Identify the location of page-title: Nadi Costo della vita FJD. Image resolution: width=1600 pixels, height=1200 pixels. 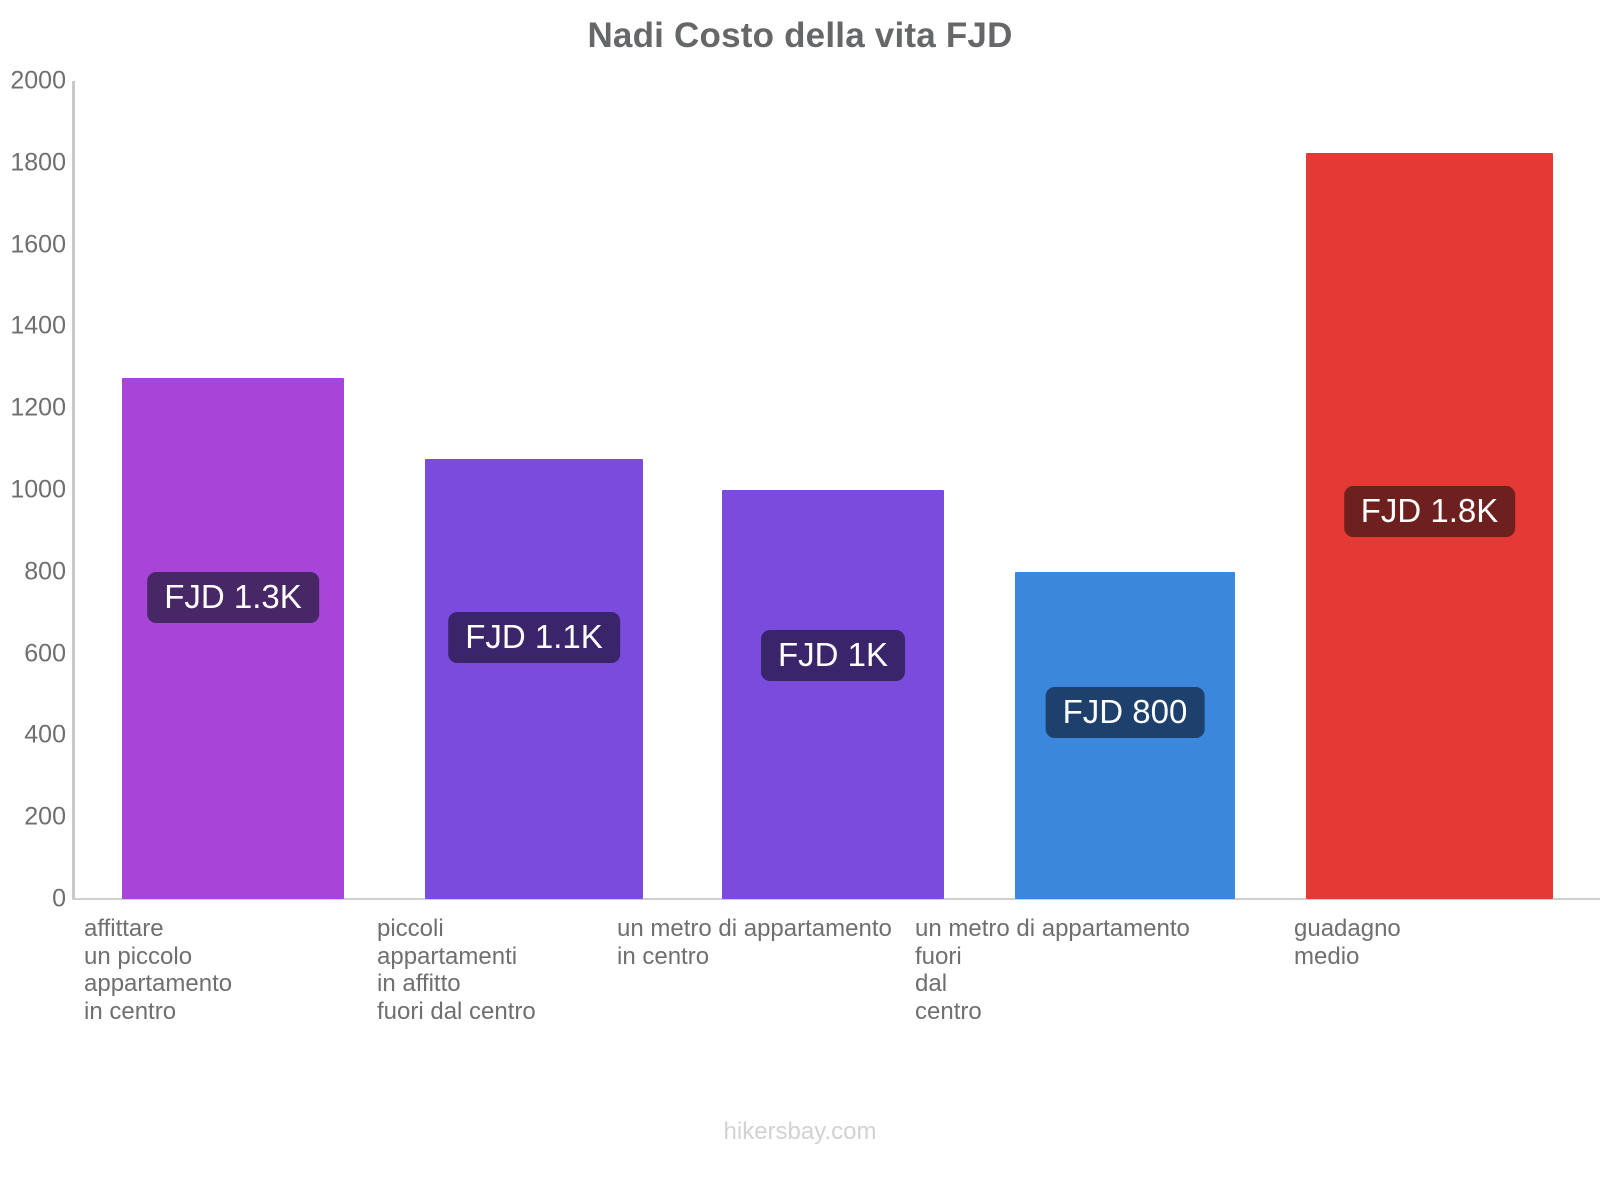
(800, 35).